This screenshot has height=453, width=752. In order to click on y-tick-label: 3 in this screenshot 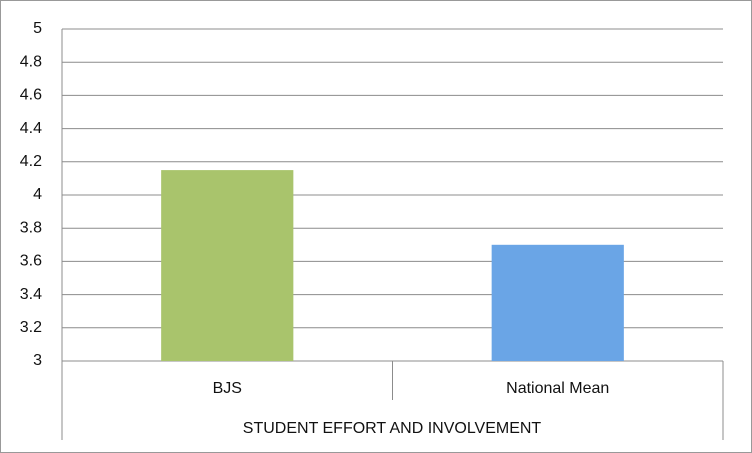, I will do `click(37, 360)`.